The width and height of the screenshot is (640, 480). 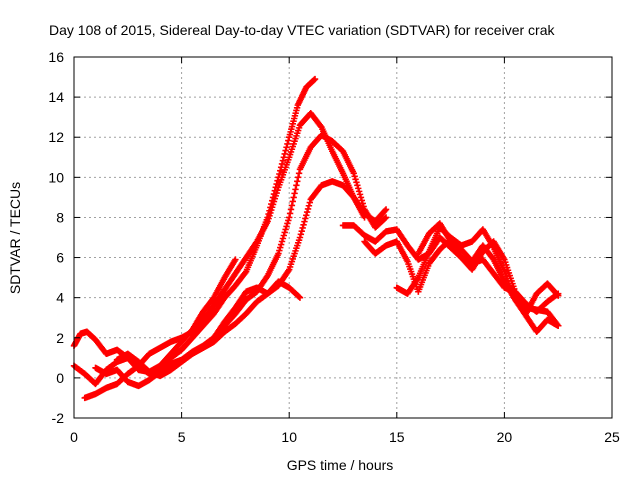 What do you see at coordinates (60, 298) in the screenshot?
I see `y-tick-label: 4` at bounding box center [60, 298].